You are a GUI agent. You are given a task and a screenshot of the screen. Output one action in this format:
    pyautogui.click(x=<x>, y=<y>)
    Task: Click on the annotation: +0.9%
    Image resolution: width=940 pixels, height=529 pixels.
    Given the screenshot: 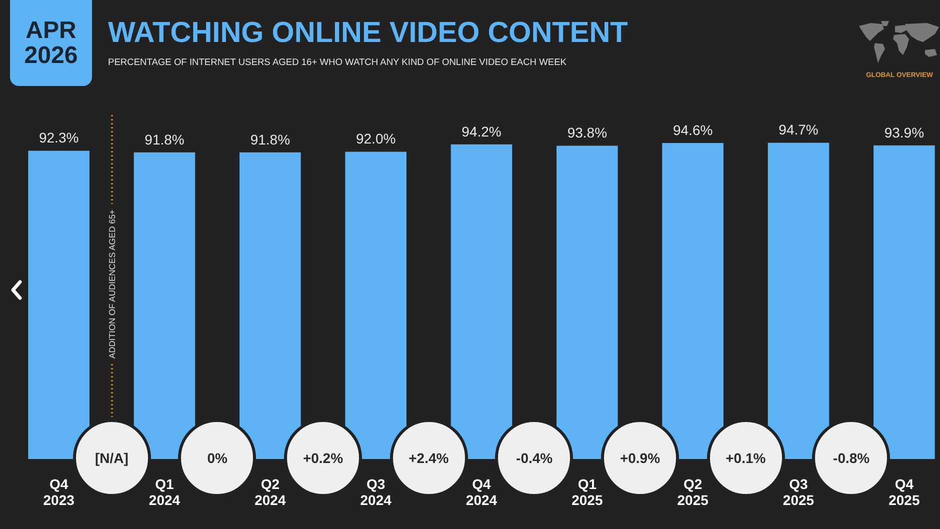 What is the action you would take?
    pyautogui.click(x=640, y=458)
    